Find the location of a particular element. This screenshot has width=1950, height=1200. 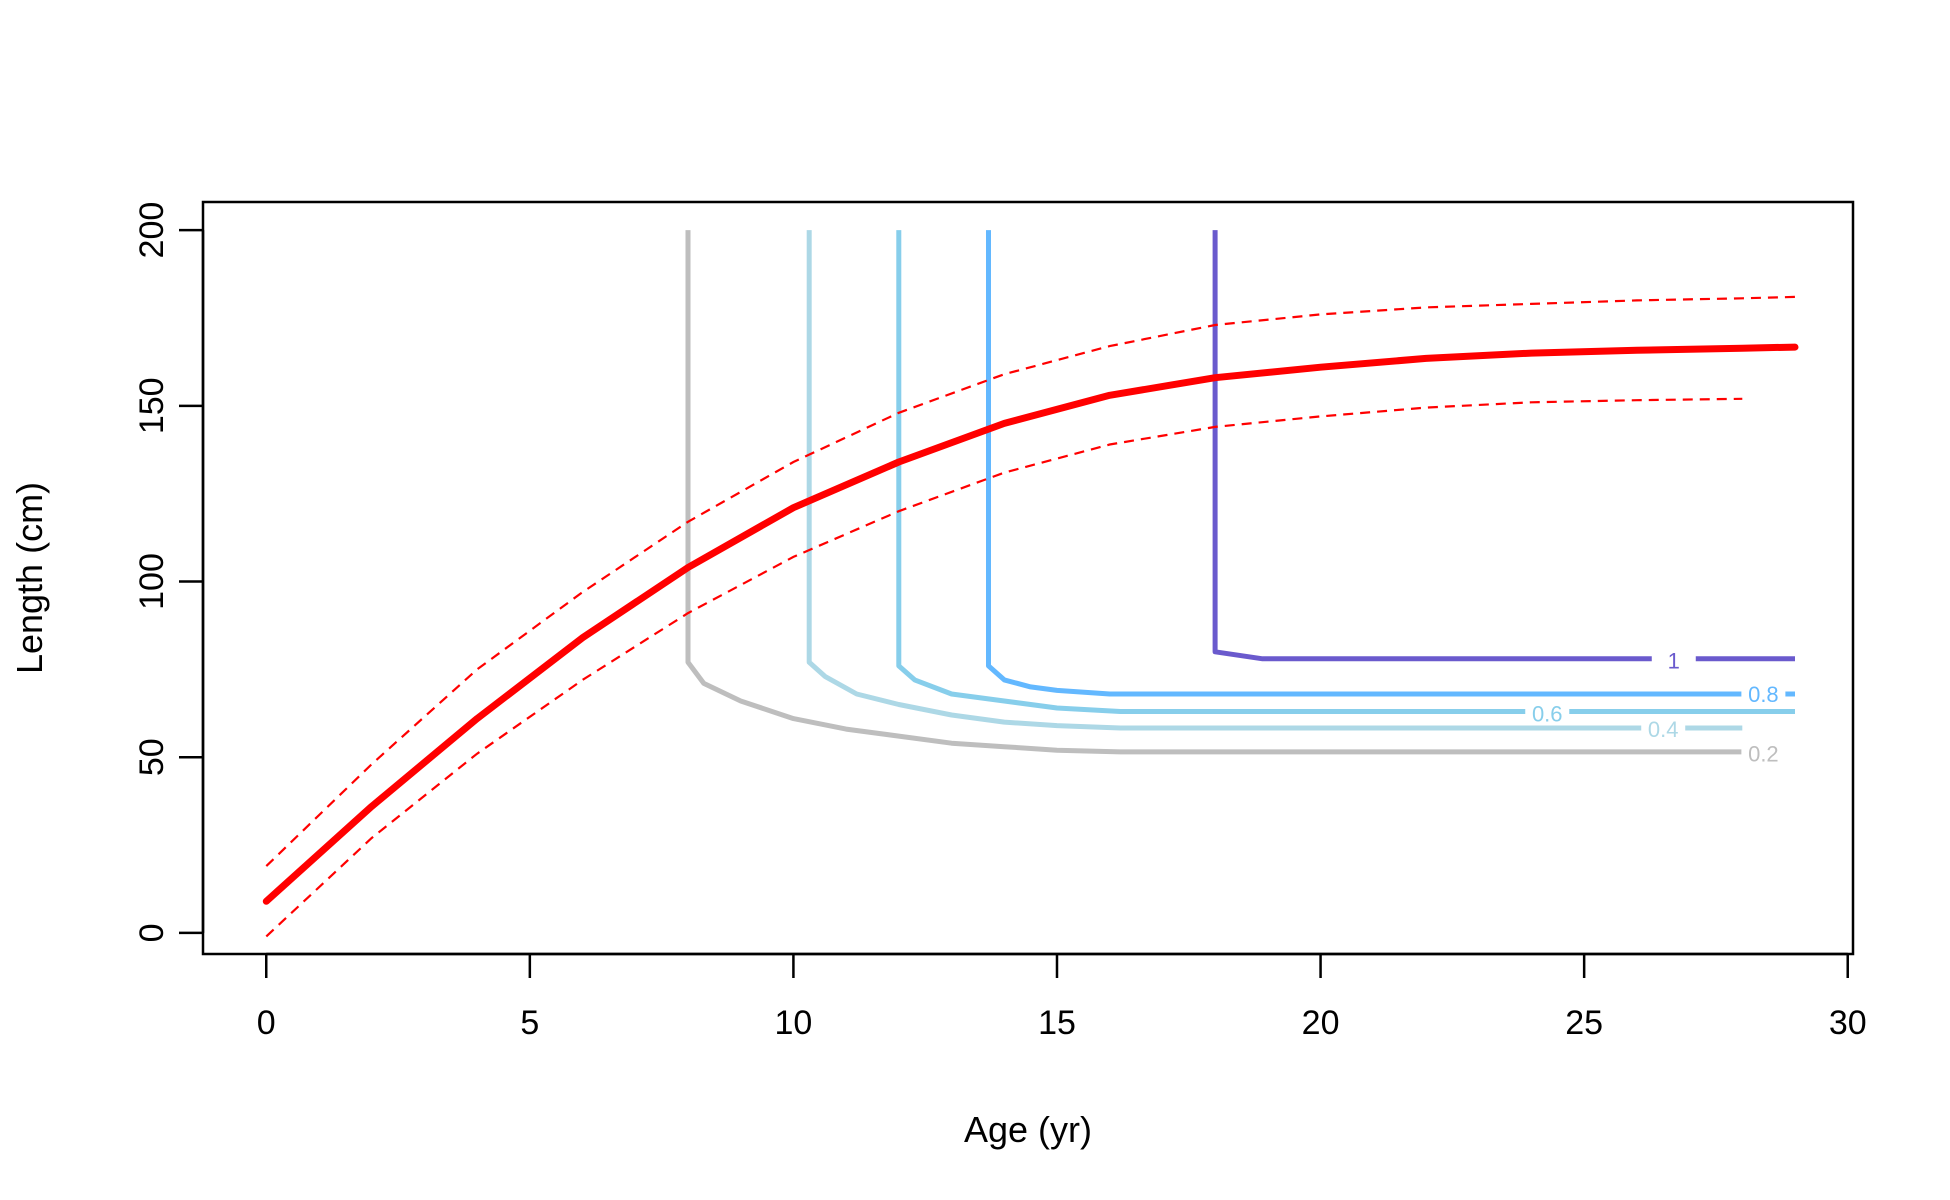

contour-label-0-2: 0.2 is located at coordinates (1763, 754).